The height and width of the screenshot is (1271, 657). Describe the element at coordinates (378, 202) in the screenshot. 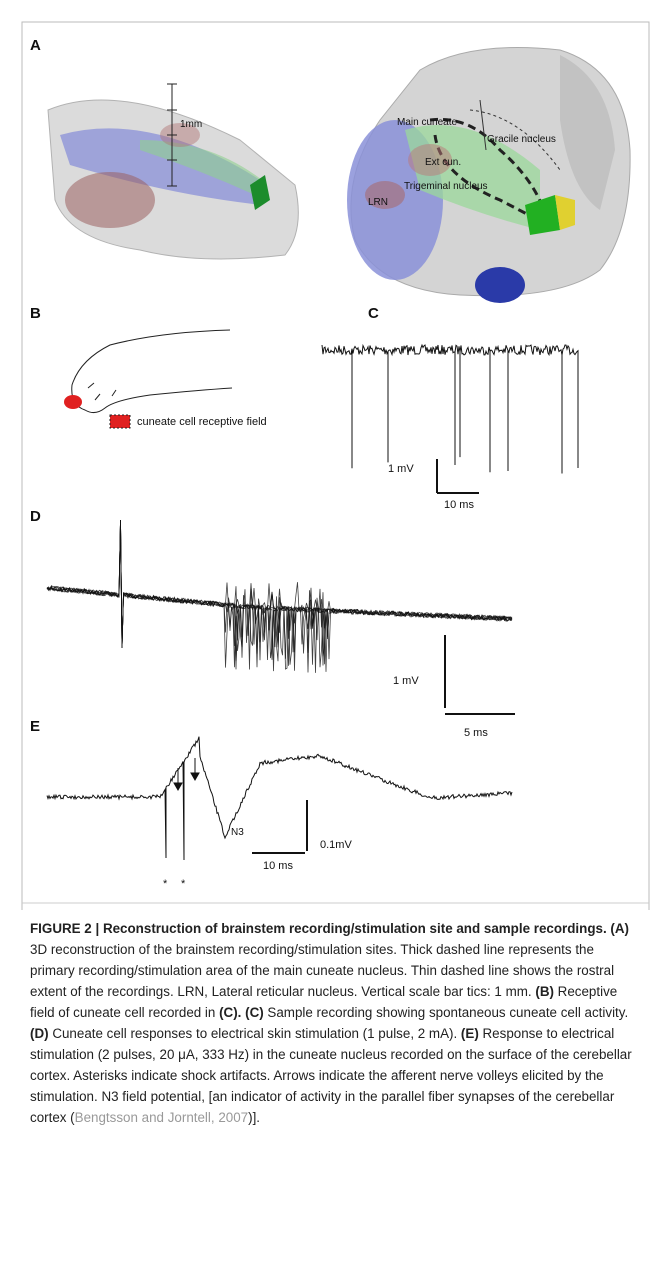

I see `label: LRN` at that location.